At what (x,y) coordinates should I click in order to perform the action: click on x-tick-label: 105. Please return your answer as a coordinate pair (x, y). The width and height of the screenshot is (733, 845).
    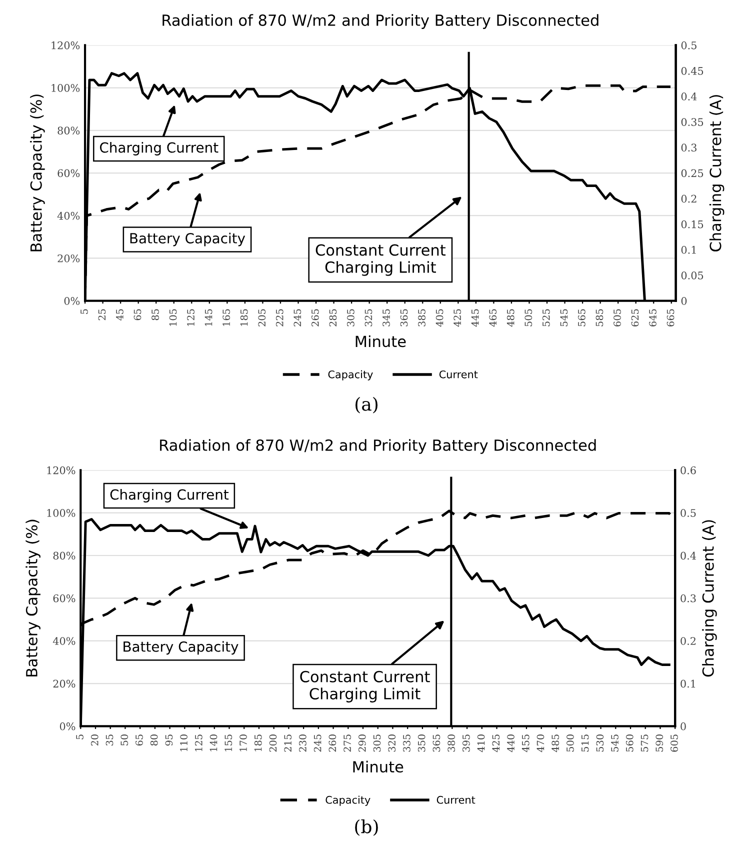
    Looking at the image, I should click on (173, 317).